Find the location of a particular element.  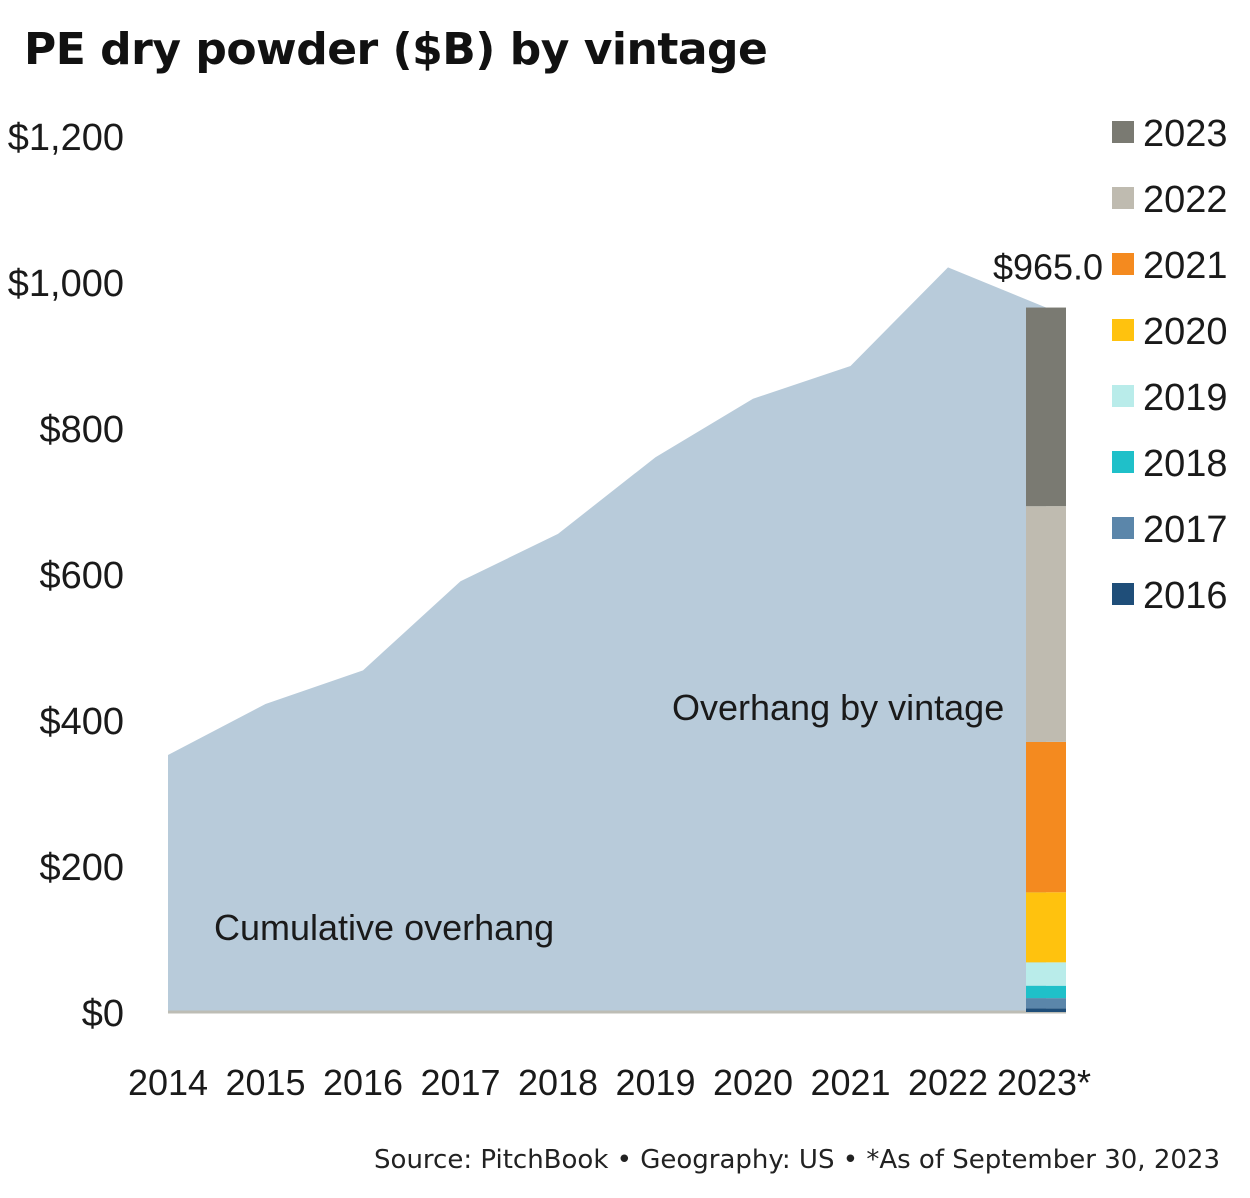

legend-label-2022: 2022 is located at coordinates (1185, 200).